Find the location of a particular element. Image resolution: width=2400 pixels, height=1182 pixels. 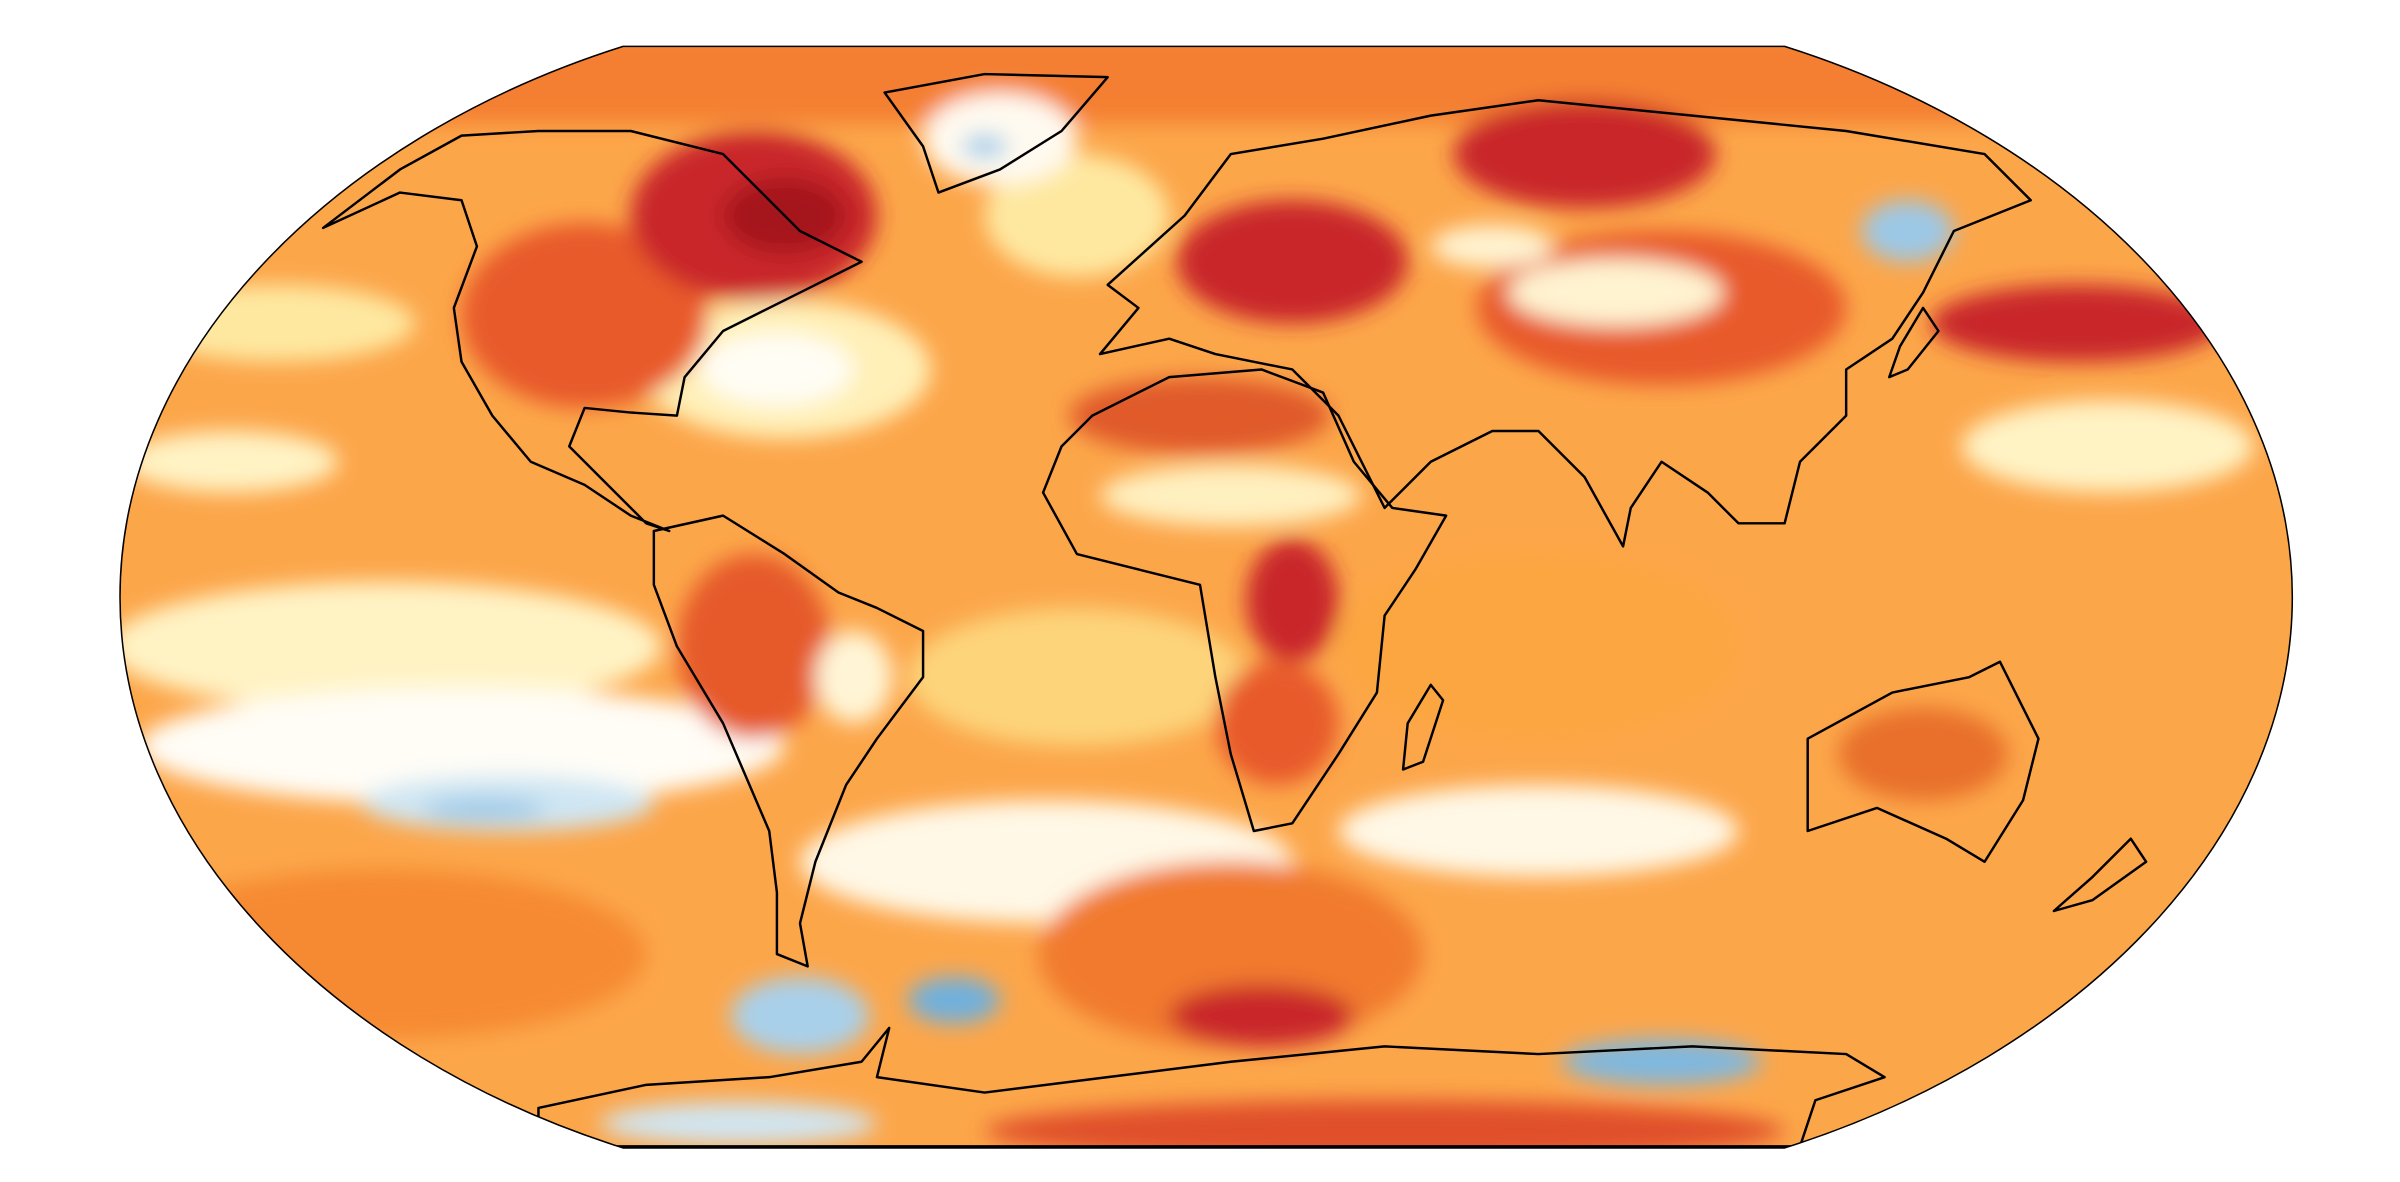

africa is located at coordinates (1244, 600).